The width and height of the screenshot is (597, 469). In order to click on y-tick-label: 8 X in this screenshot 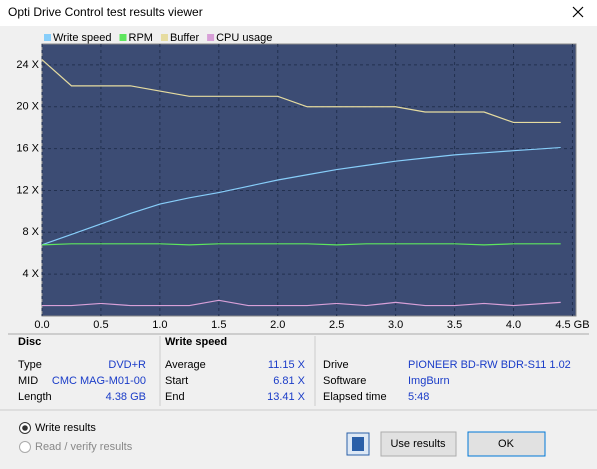, I will do `click(30, 232)`.